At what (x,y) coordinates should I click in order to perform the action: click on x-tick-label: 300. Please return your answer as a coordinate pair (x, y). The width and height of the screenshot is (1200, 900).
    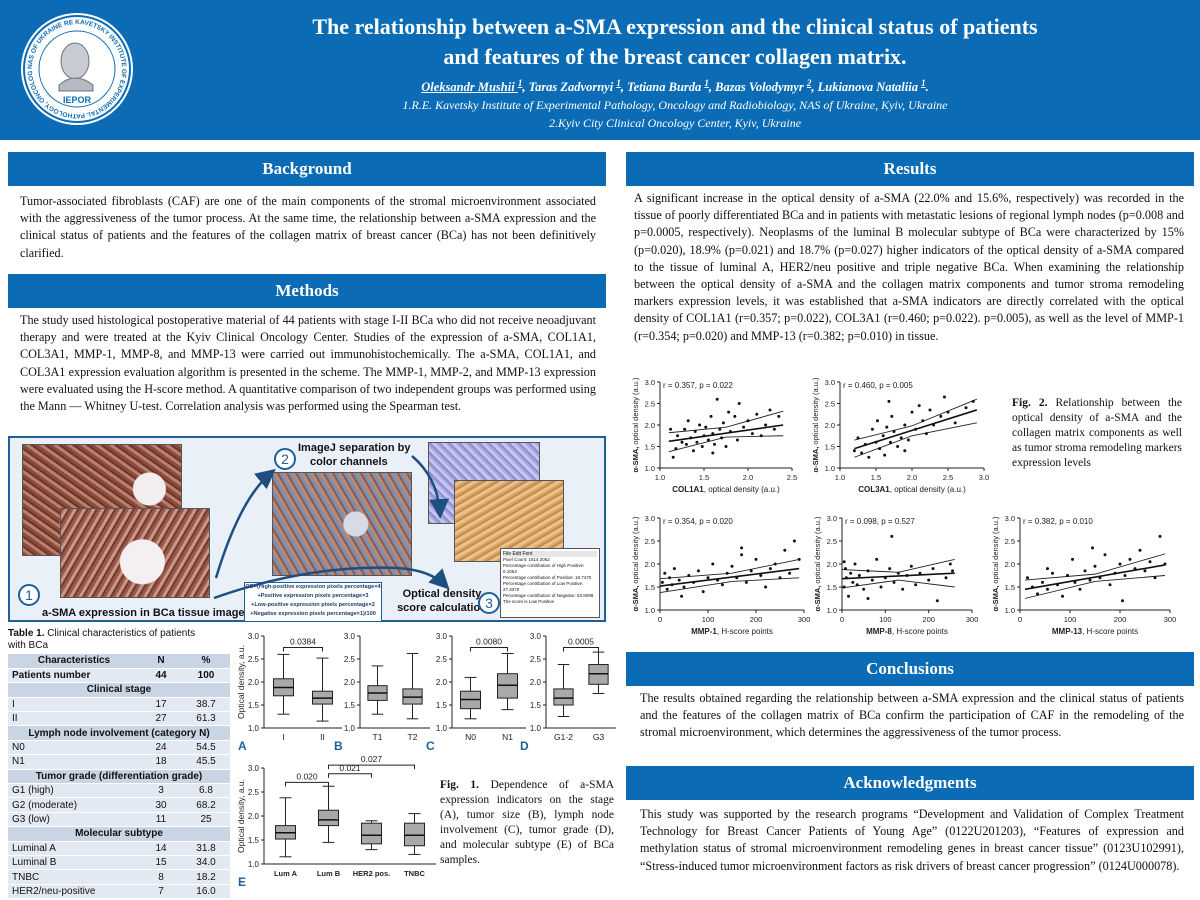
    Looking at the image, I should click on (1170, 619).